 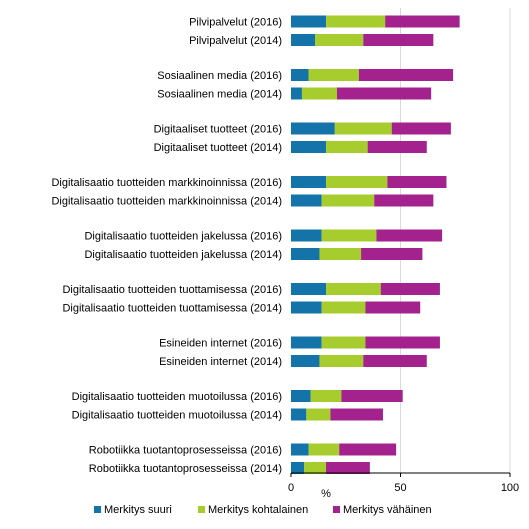 I want to click on category-label: Esineiden internet (2016), so click(x=220, y=344).